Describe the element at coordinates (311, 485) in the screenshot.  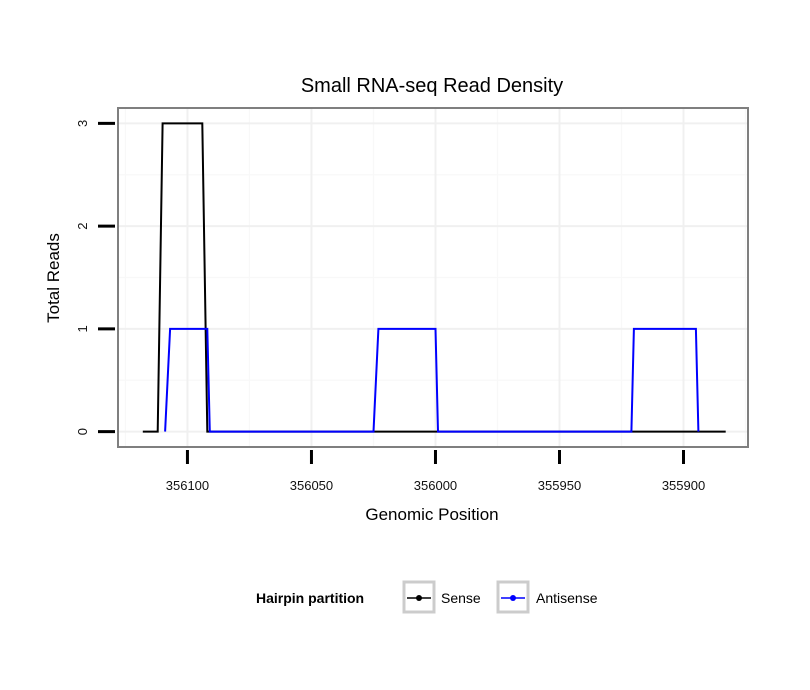
I see `x-tick-label: 356050` at that location.